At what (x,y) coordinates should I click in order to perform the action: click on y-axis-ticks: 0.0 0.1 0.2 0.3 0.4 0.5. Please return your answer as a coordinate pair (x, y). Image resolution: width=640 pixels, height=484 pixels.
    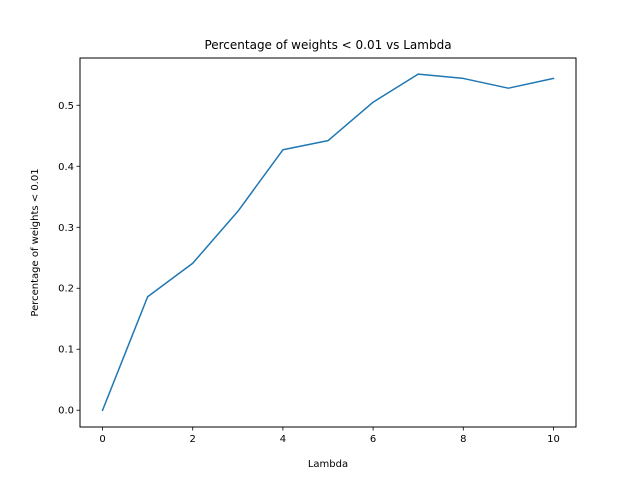
    Looking at the image, I should click on (69, 259).